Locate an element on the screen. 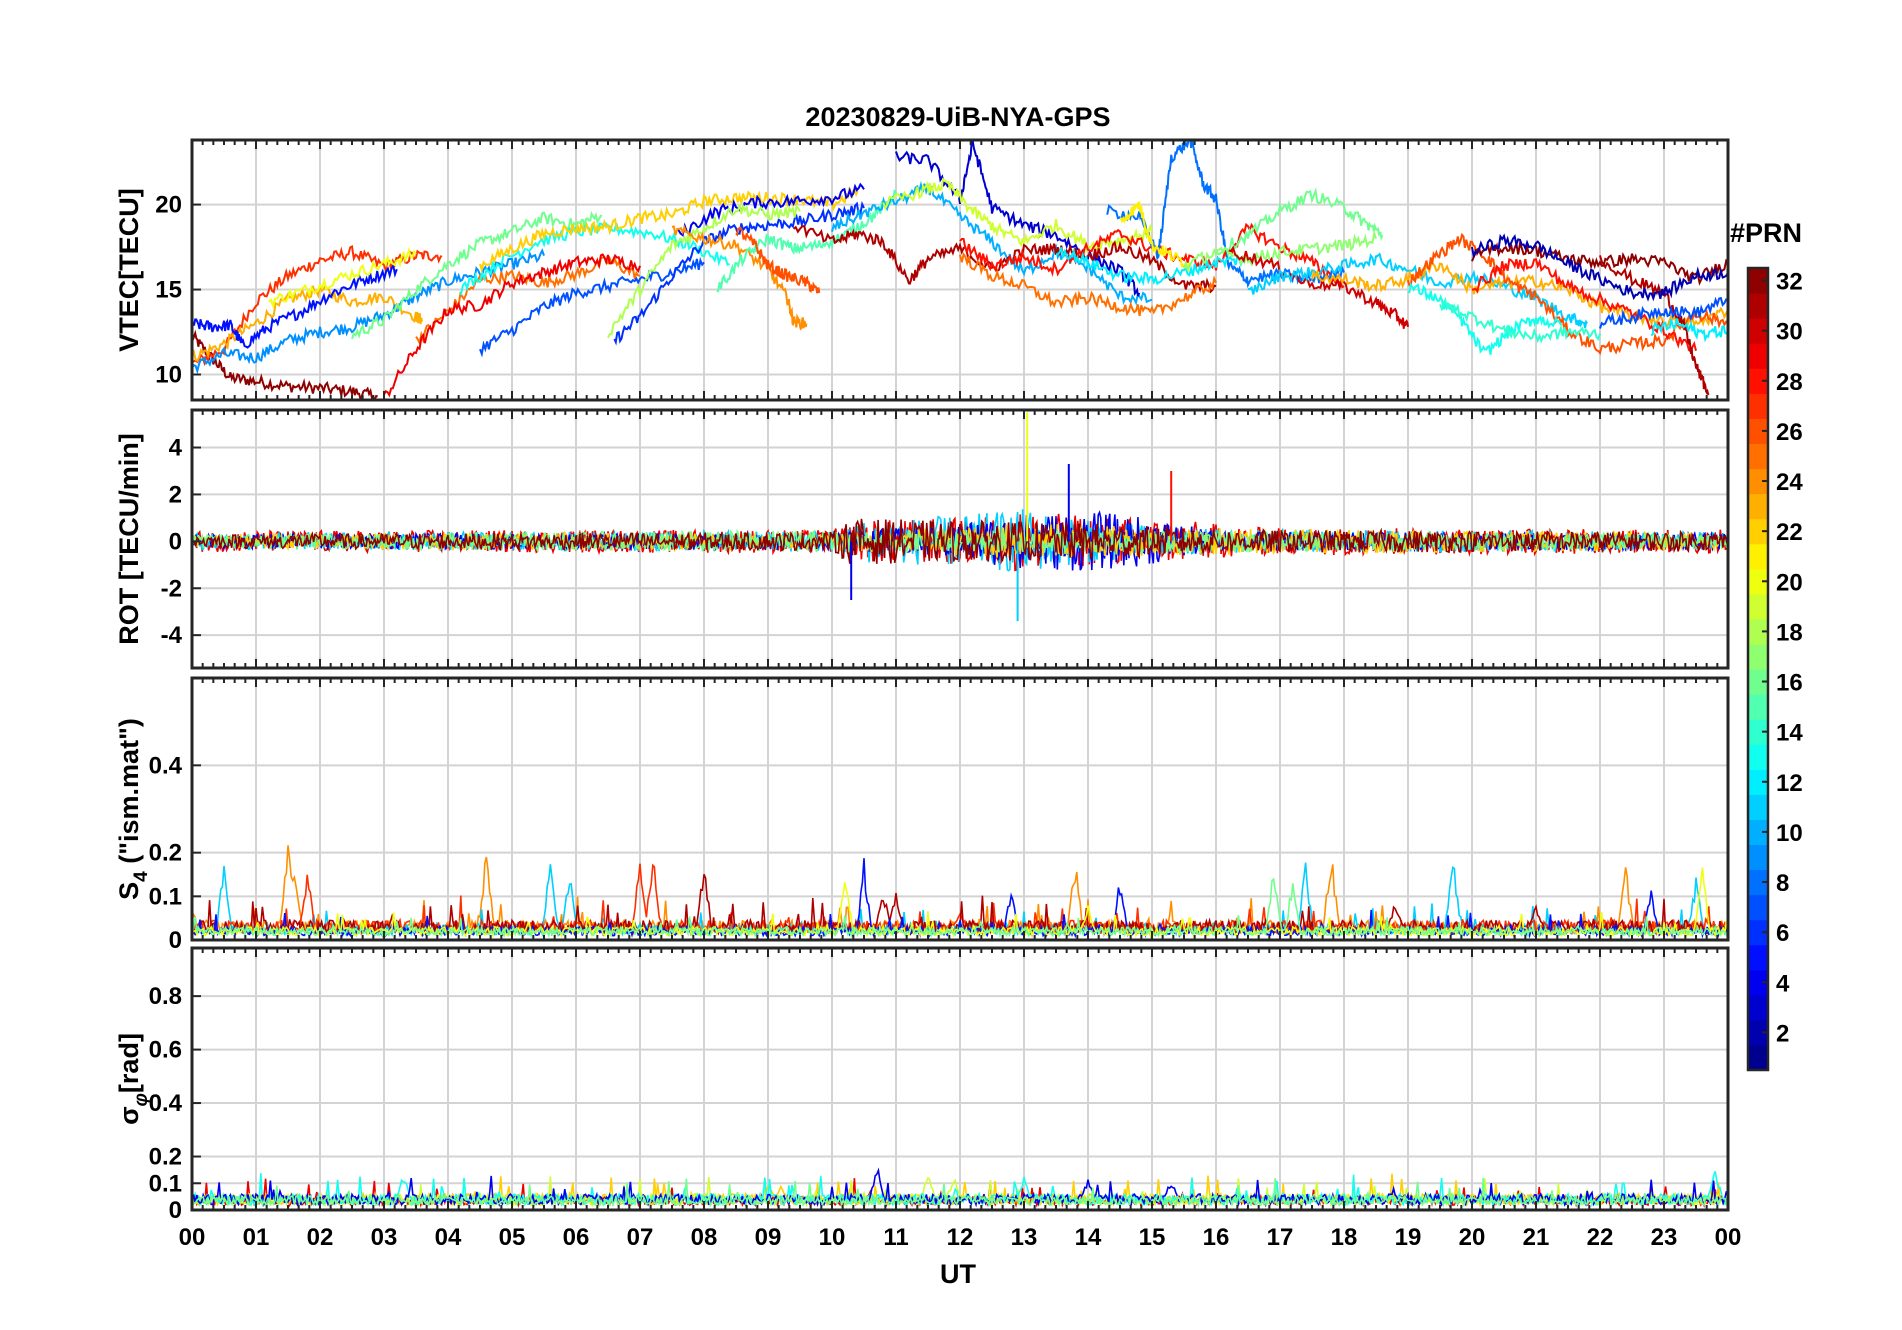 The height and width of the screenshot is (1330, 1902). y-axis-label-sigma_phi: σφ[rad] is located at coordinates (133, 1079).